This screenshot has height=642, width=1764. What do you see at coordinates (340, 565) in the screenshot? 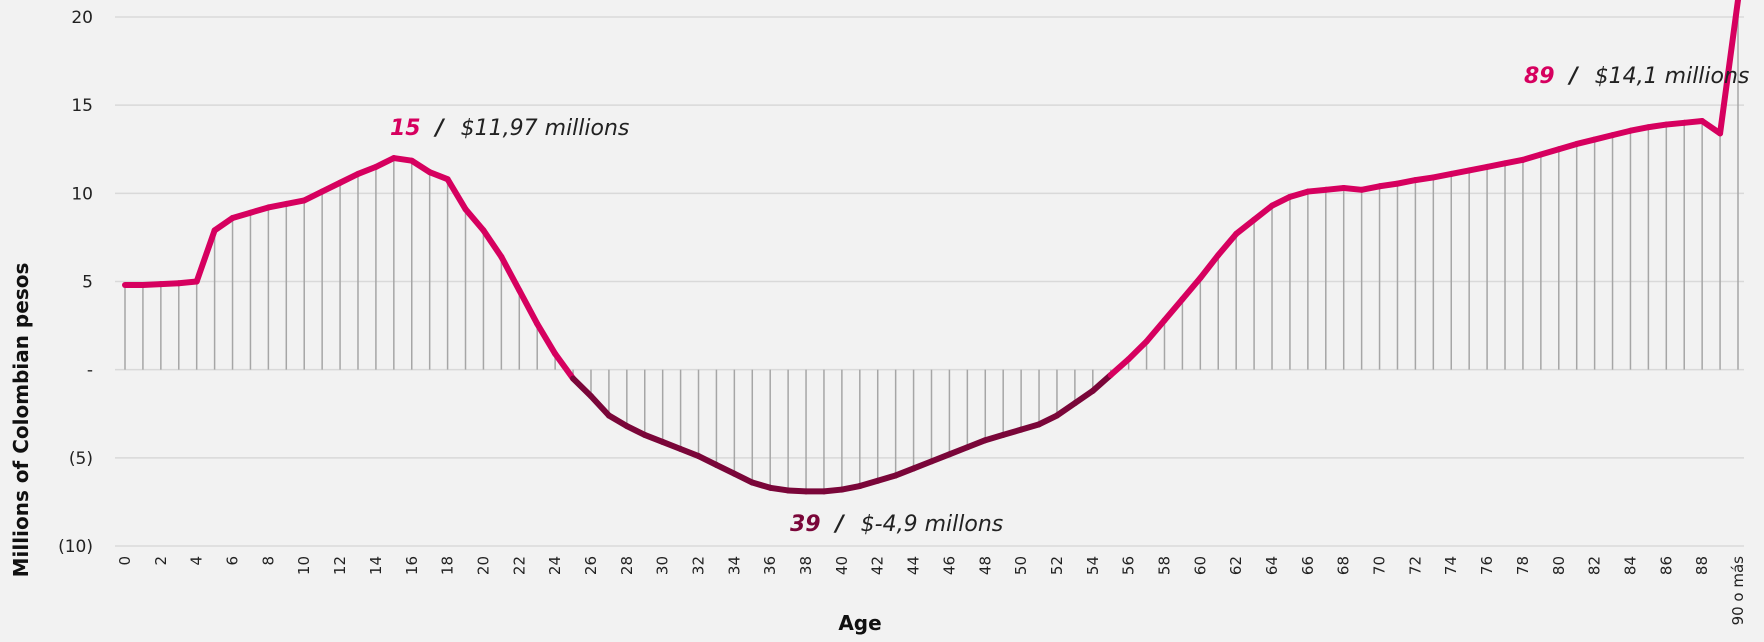
I see `x-tick-label: 12` at bounding box center [340, 565].